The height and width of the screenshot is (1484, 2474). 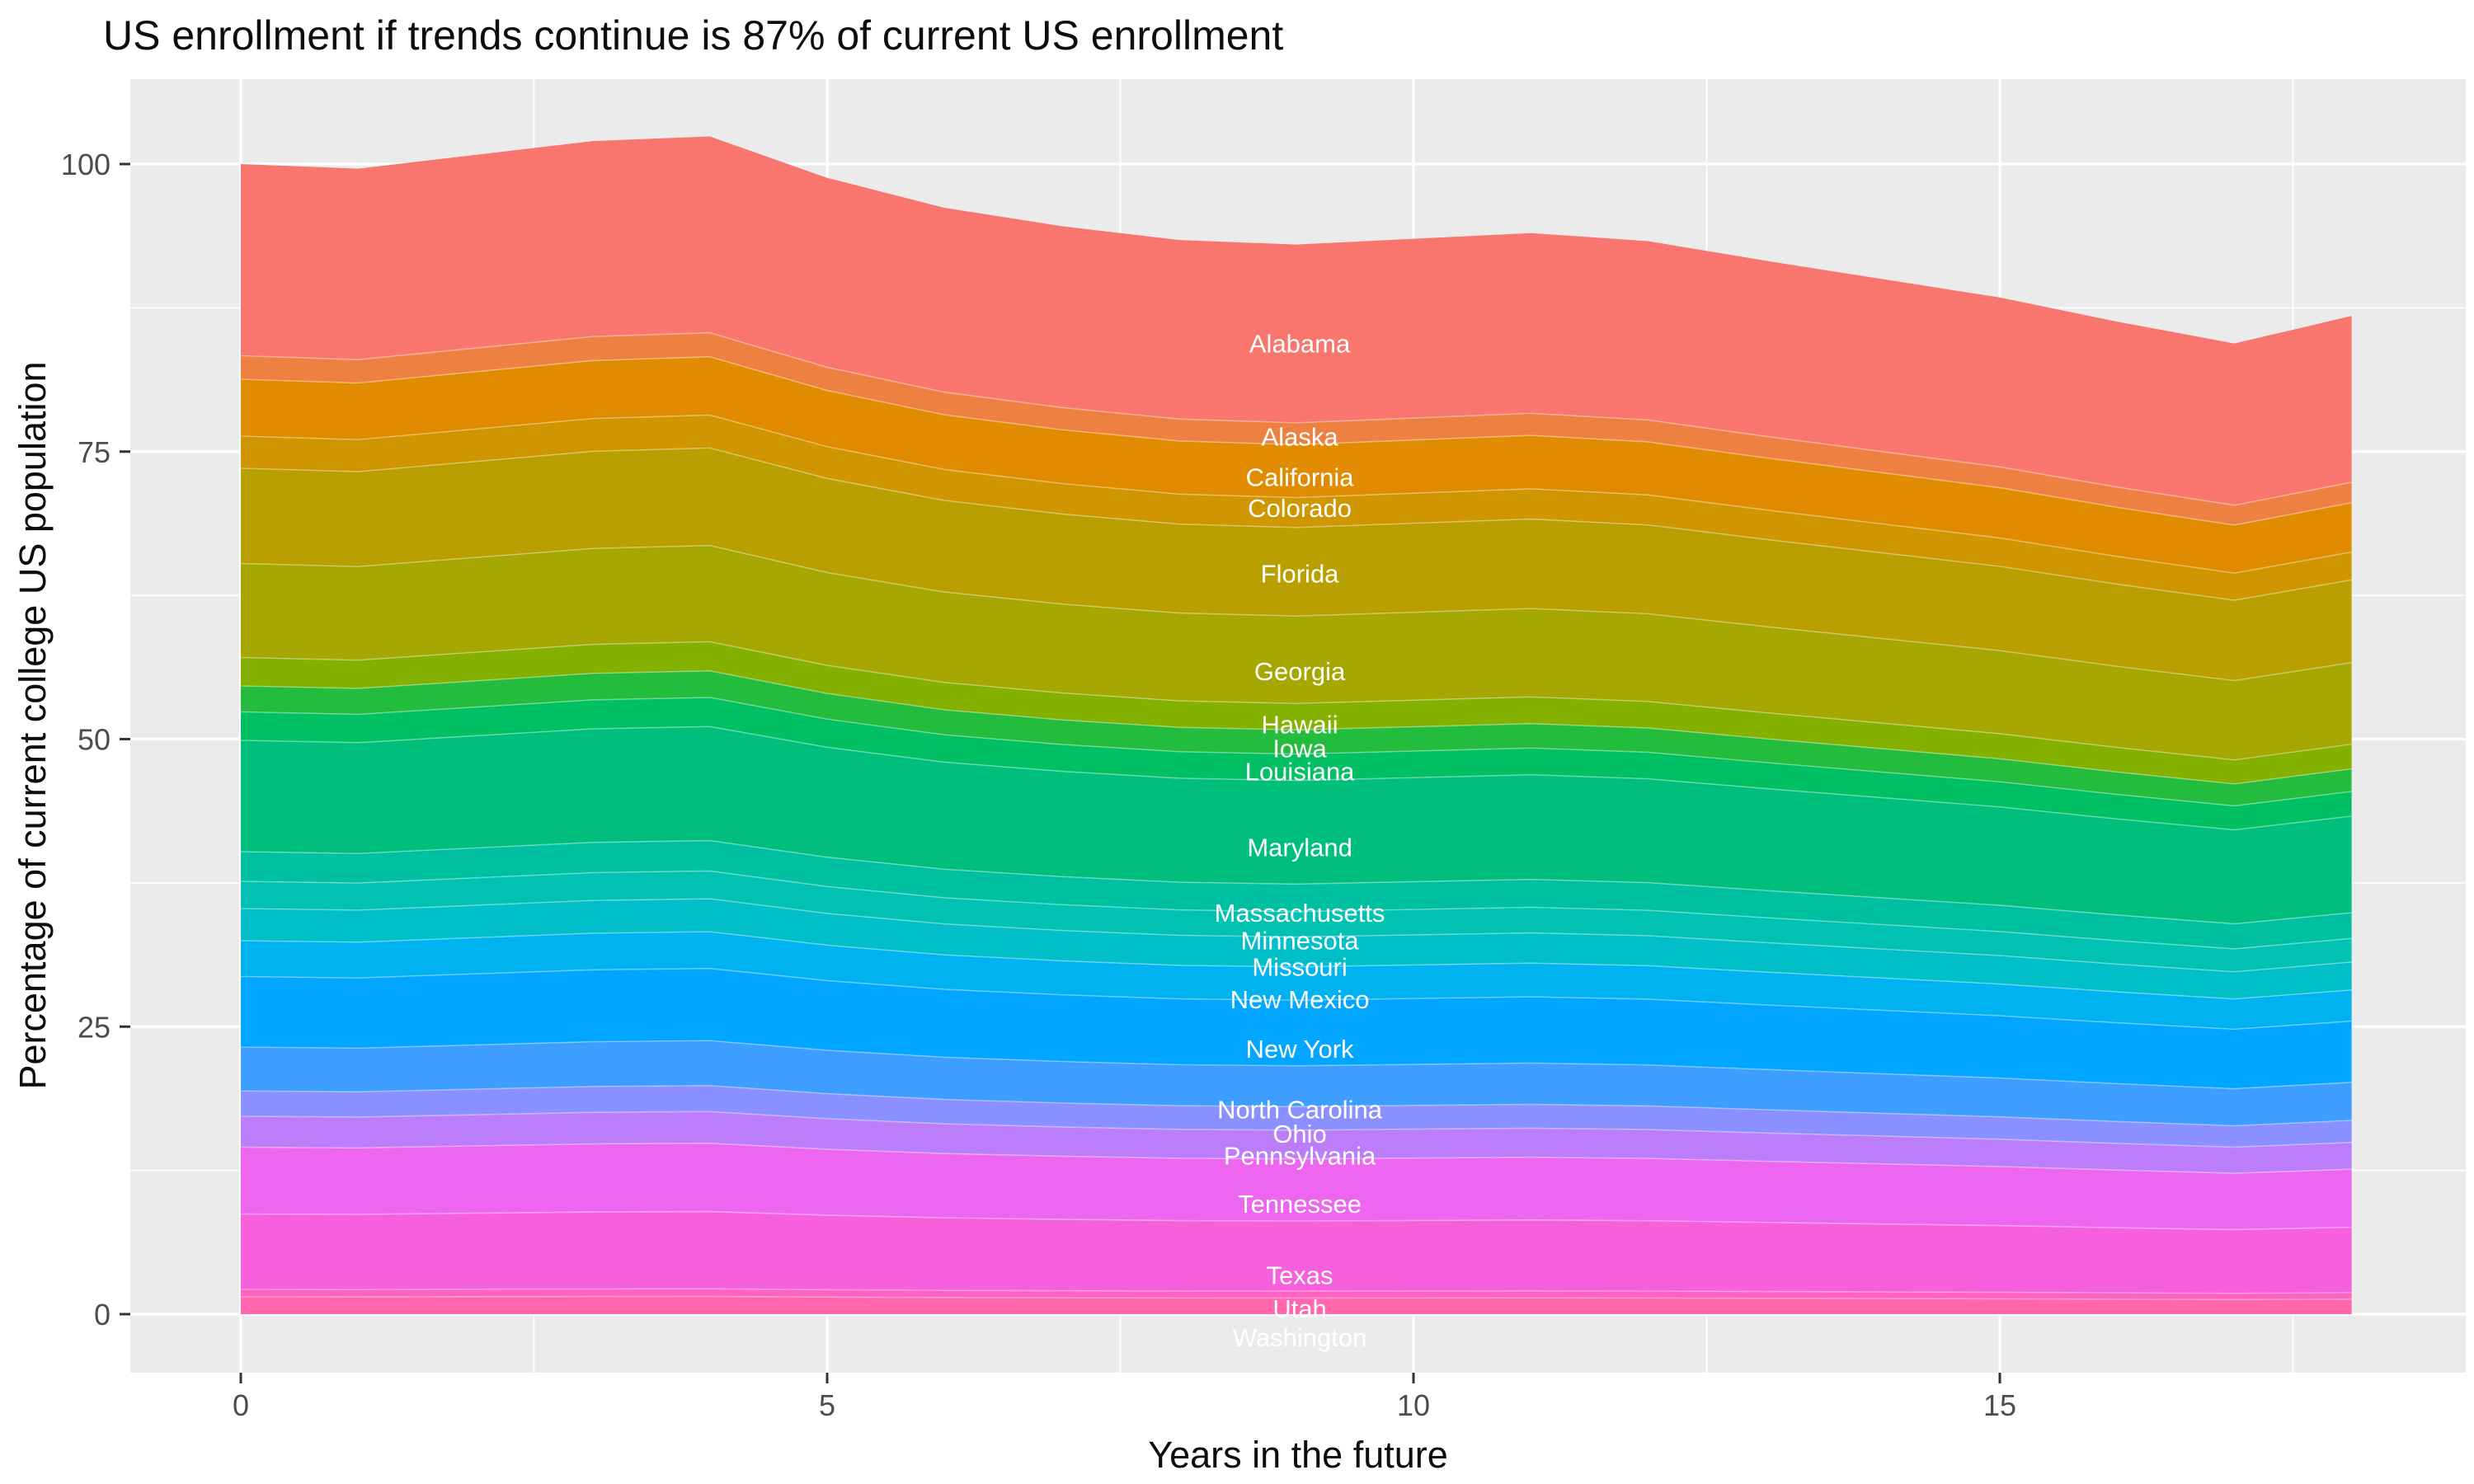 I want to click on y-tick-label: 75, so click(x=94, y=452).